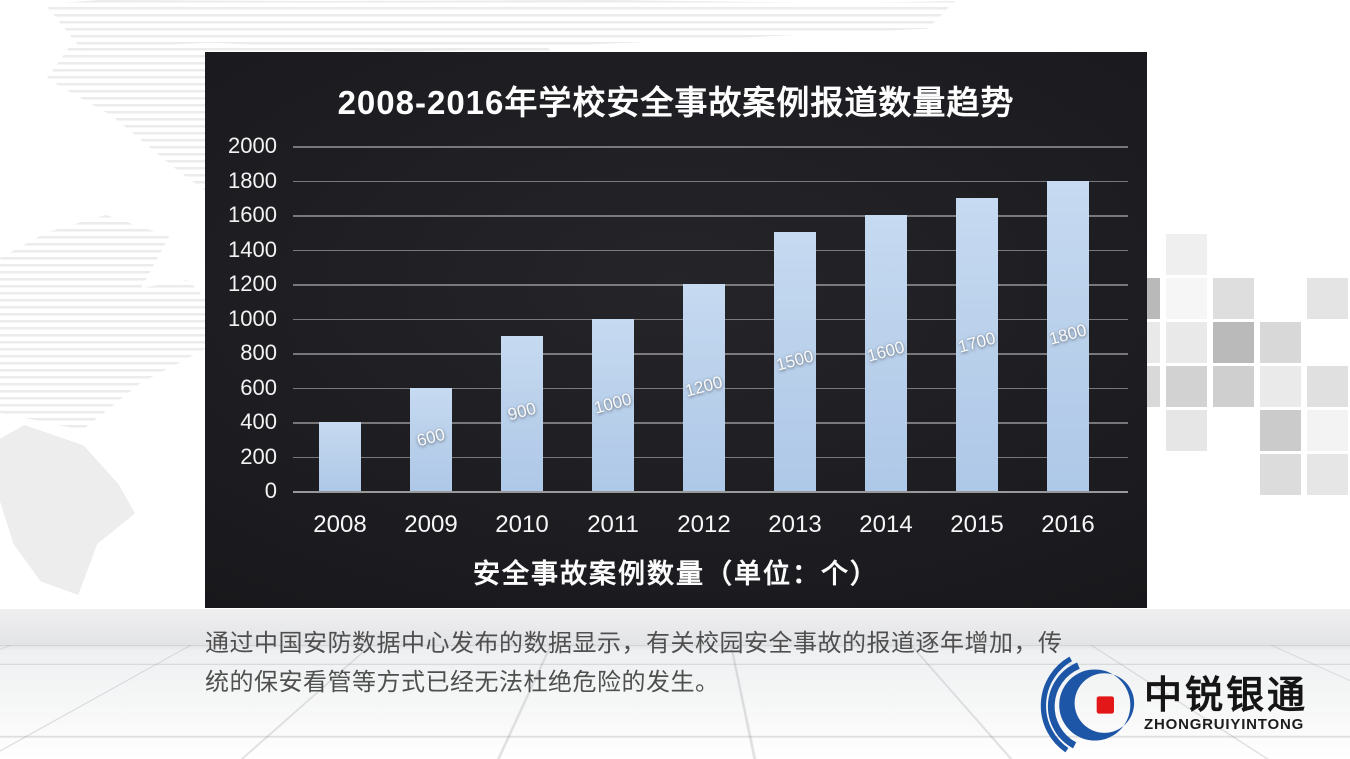 The image size is (1350, 759). What do you see at coordinates (1105, 705) in the screenshot?
I see `logo-red-square` at bounding box center [1105, 705].